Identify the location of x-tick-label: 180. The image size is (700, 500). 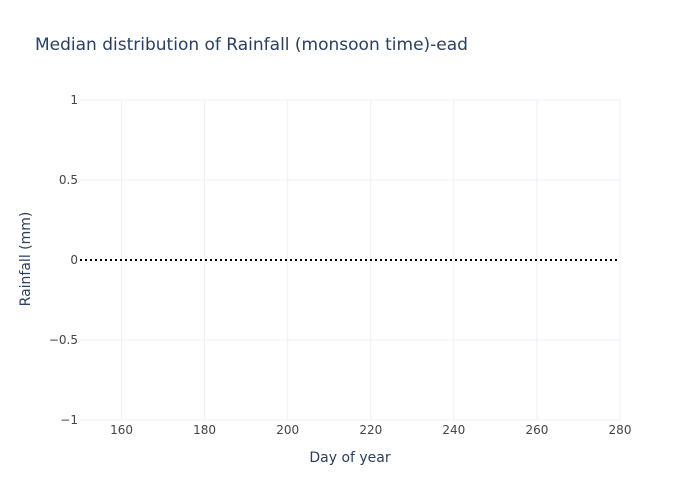
(204, 430).